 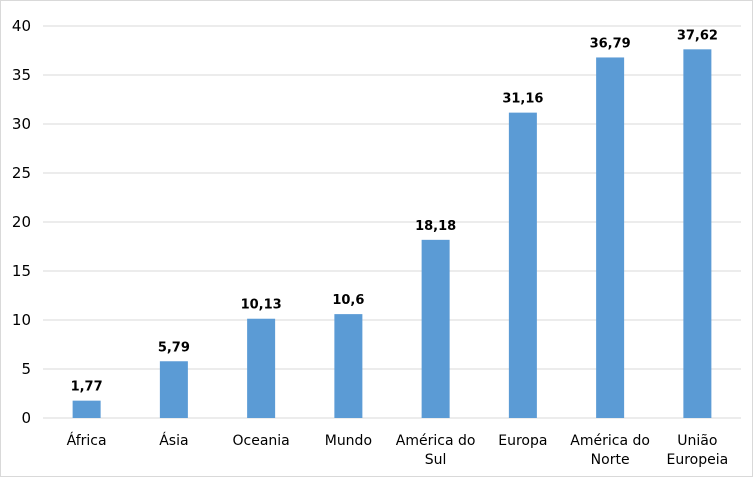 I want to click on x-category-label: Sul, so click(x=436, y=460).